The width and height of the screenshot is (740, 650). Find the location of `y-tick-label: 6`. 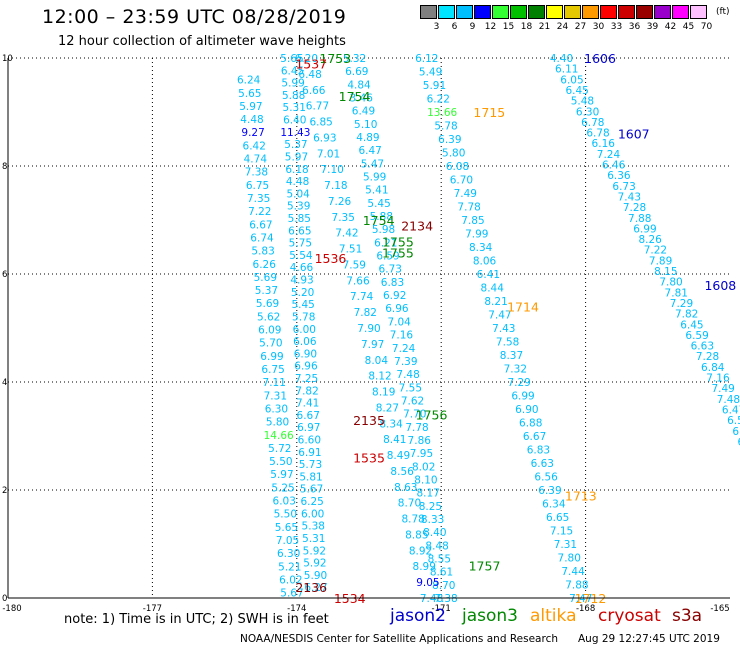

y-tick-label: 6 is located at coordinates (4, 275).